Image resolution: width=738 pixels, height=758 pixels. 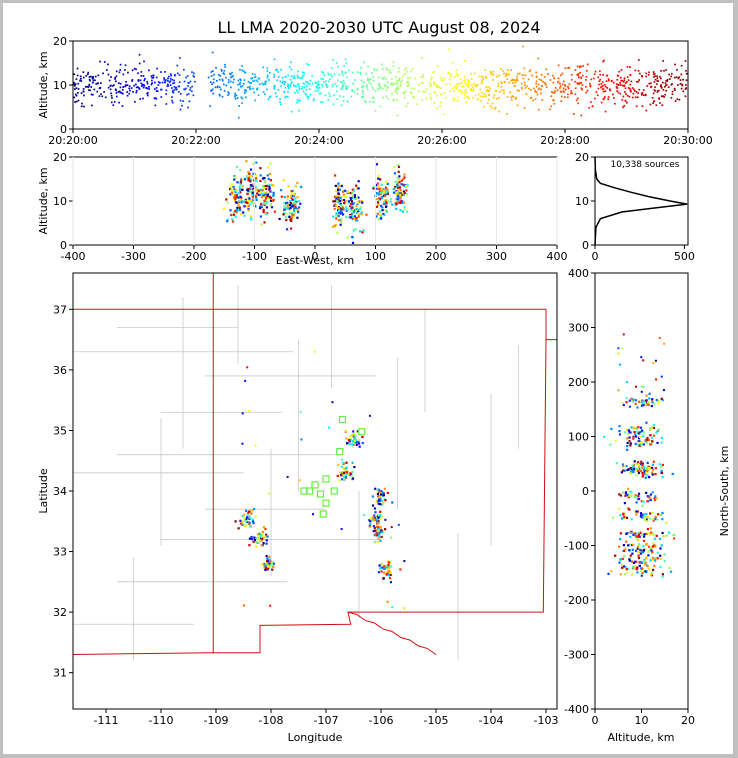 What do you see at coordinates (216, 720) in the screenshot?
I see `longitude-tick-label: -109` at bounding box center [216, 720].